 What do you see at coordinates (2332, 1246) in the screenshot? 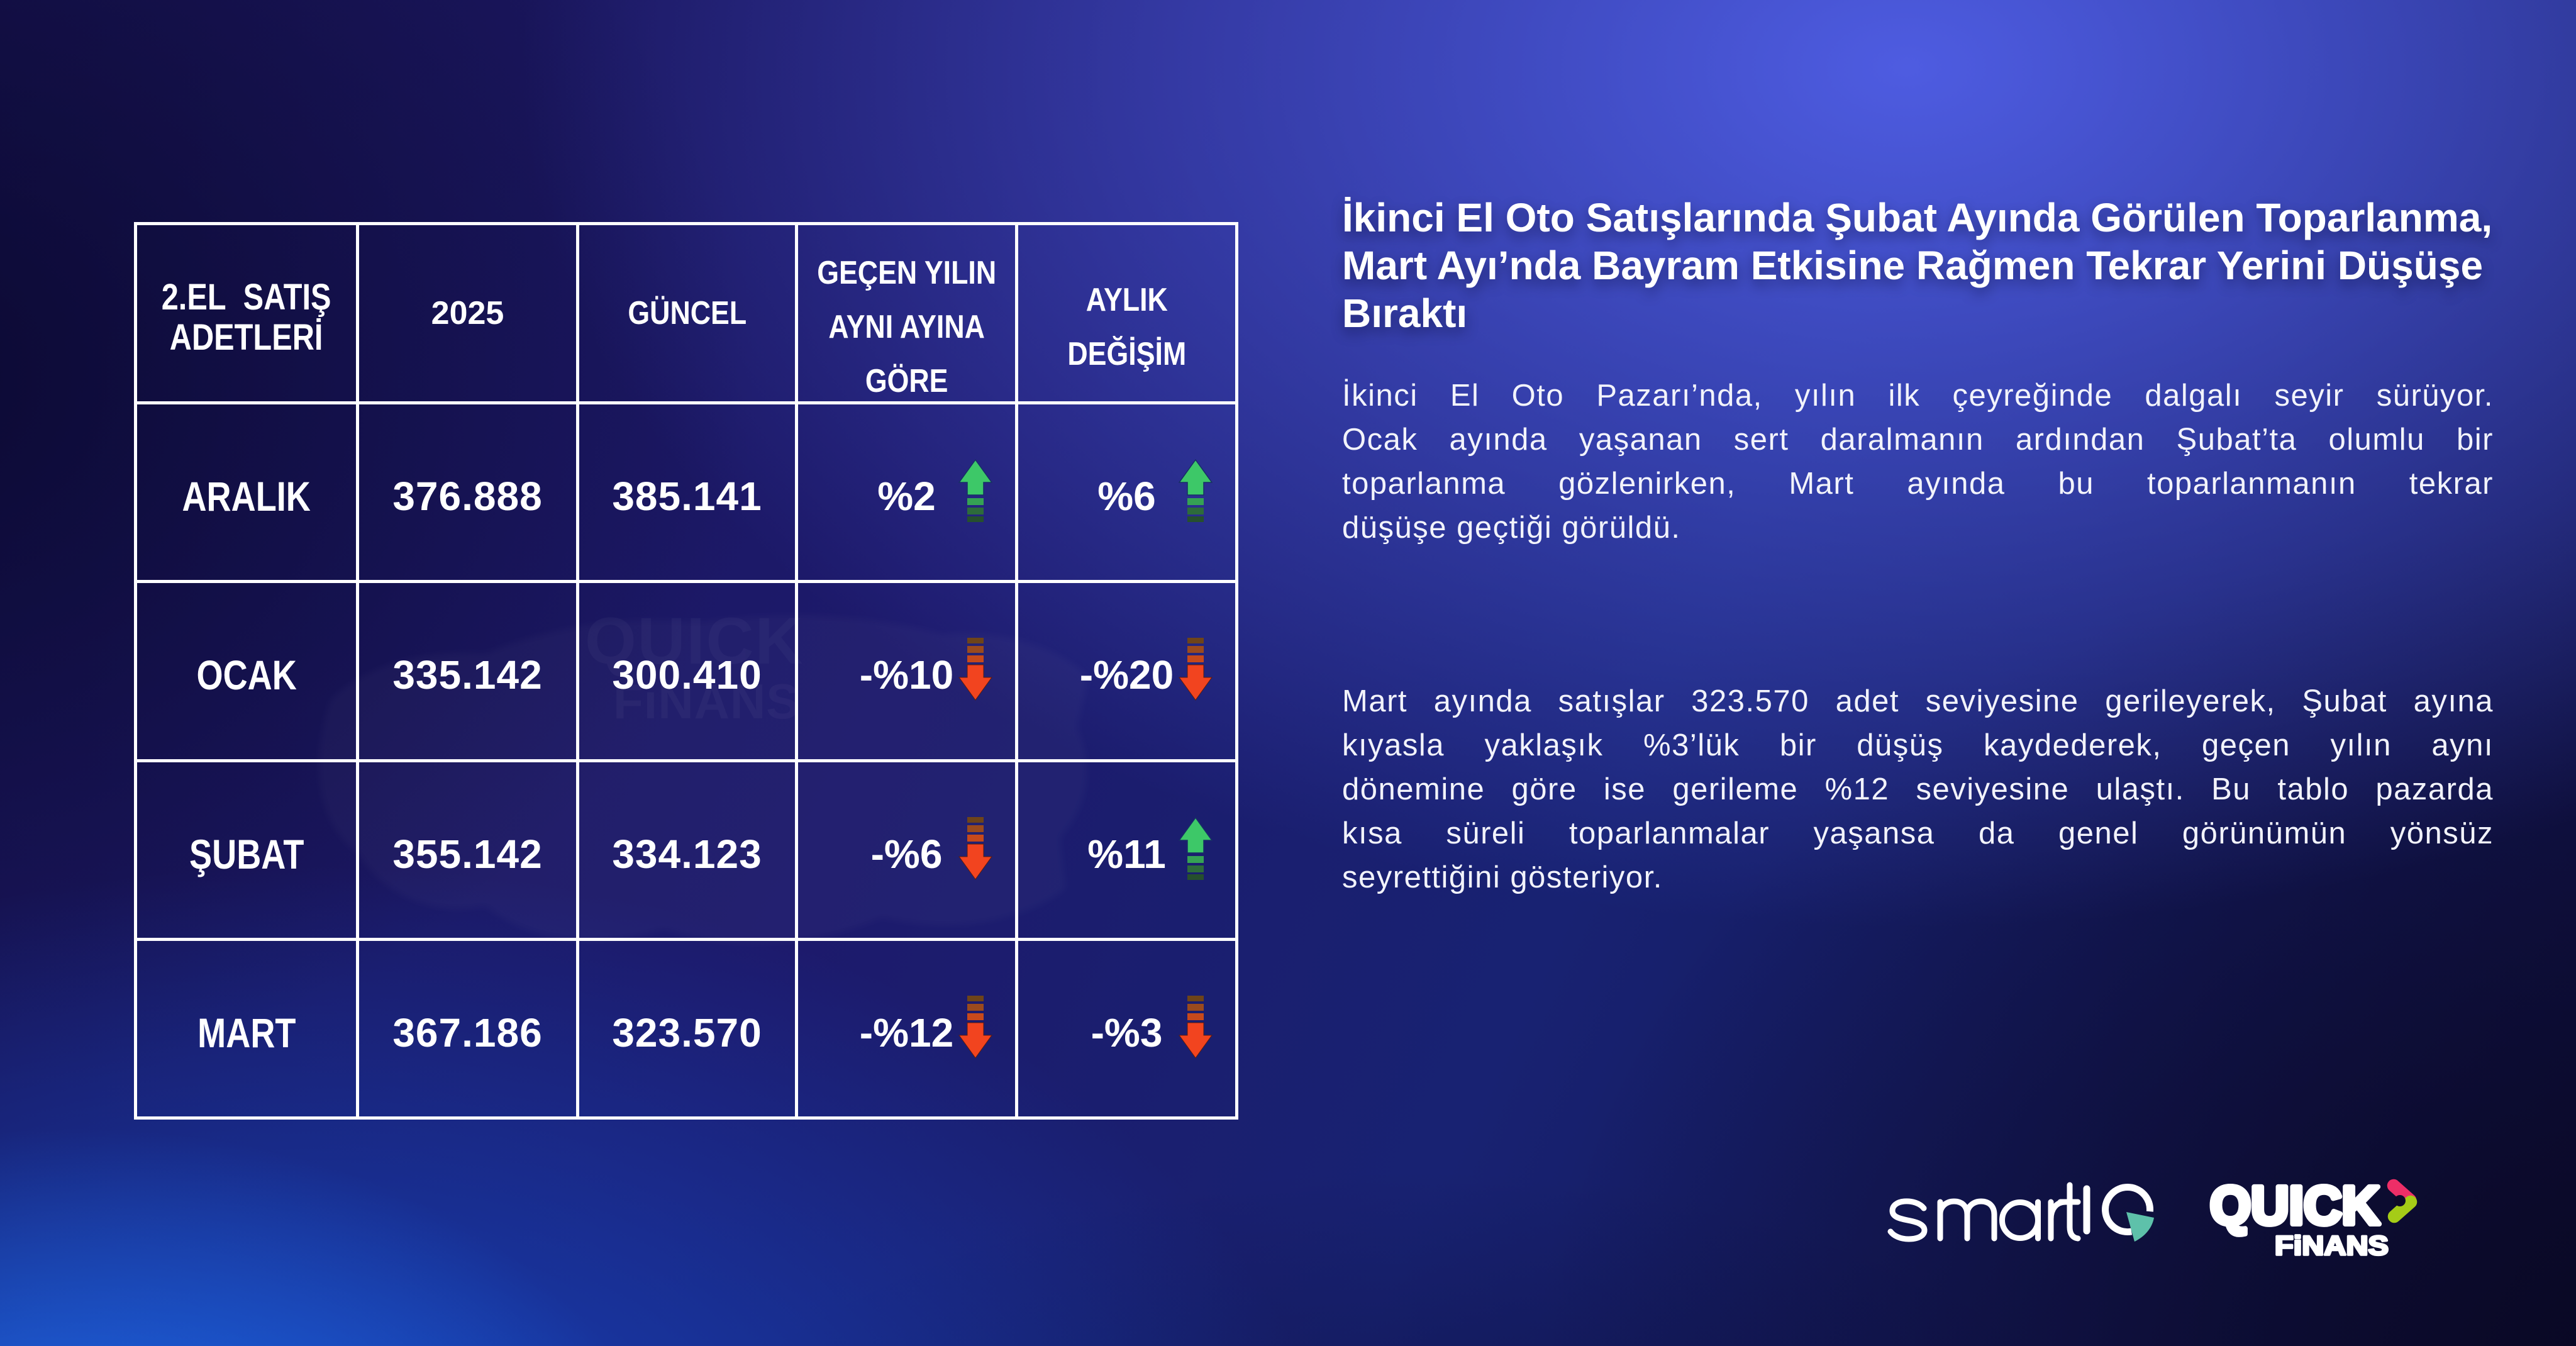
I see `svg-text: FiNANS` at bounding box center [2332, 1246].